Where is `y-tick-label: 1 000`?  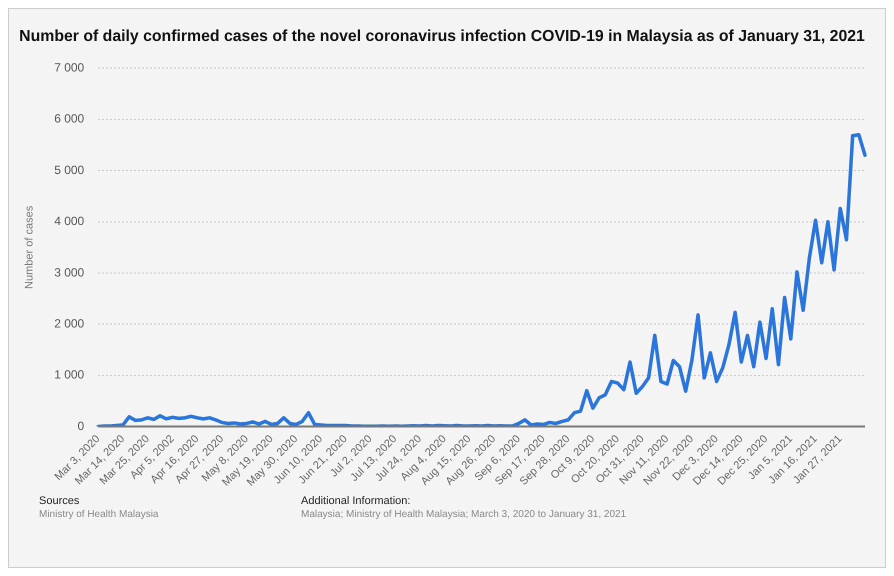
y-tick-label: 1 000 is located at coordinates (69, 375).